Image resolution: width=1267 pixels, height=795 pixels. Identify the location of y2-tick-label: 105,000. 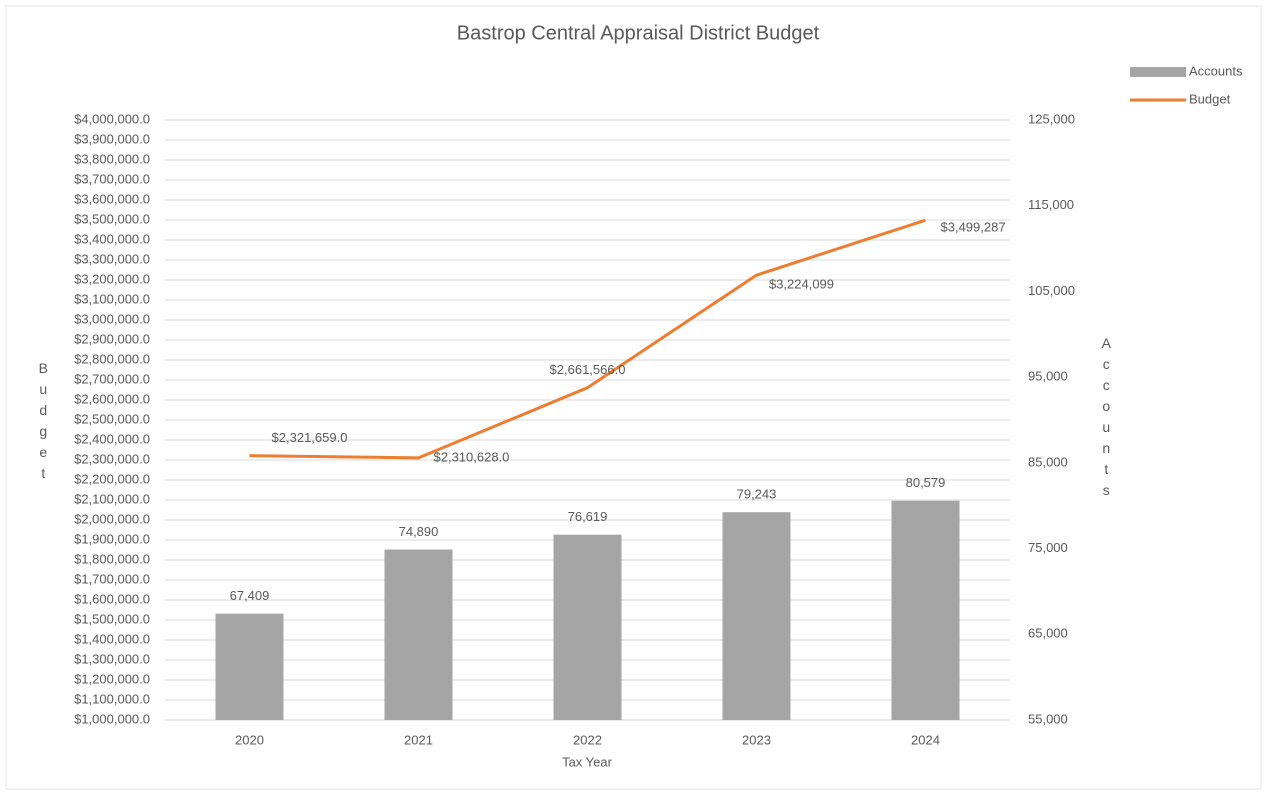
(1051, 290).